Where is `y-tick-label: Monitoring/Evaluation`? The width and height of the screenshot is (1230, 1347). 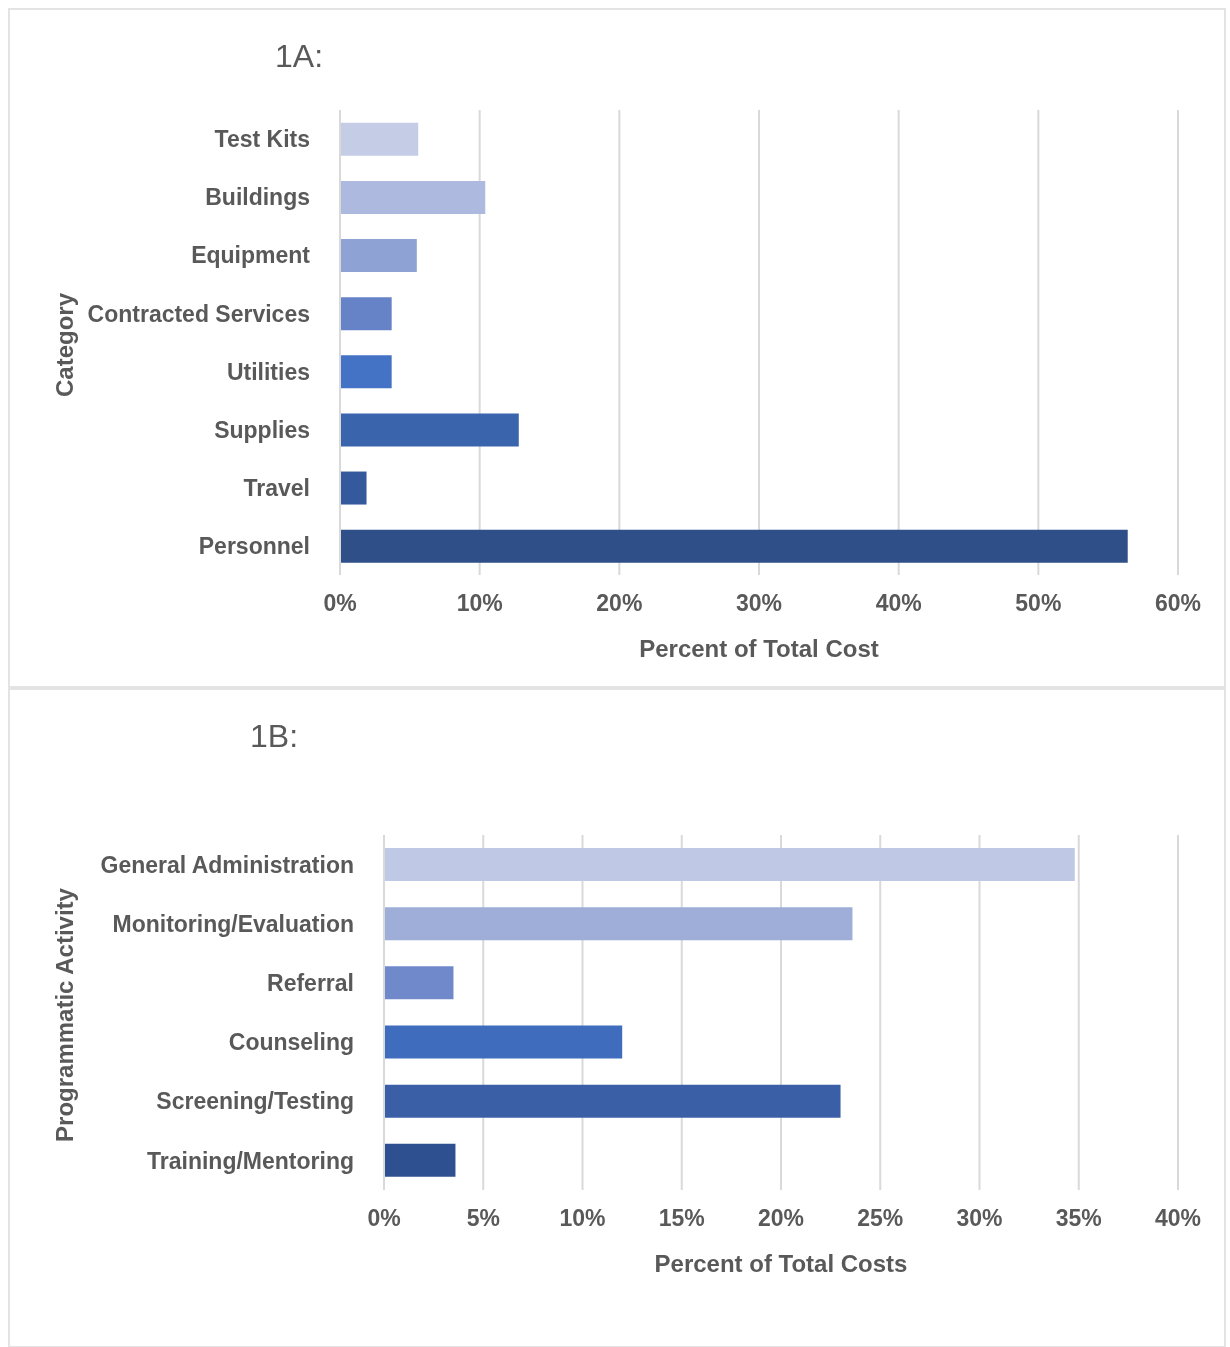 y-tick-label: Monitoring/Evaluation is located at coordinates (233, 923).